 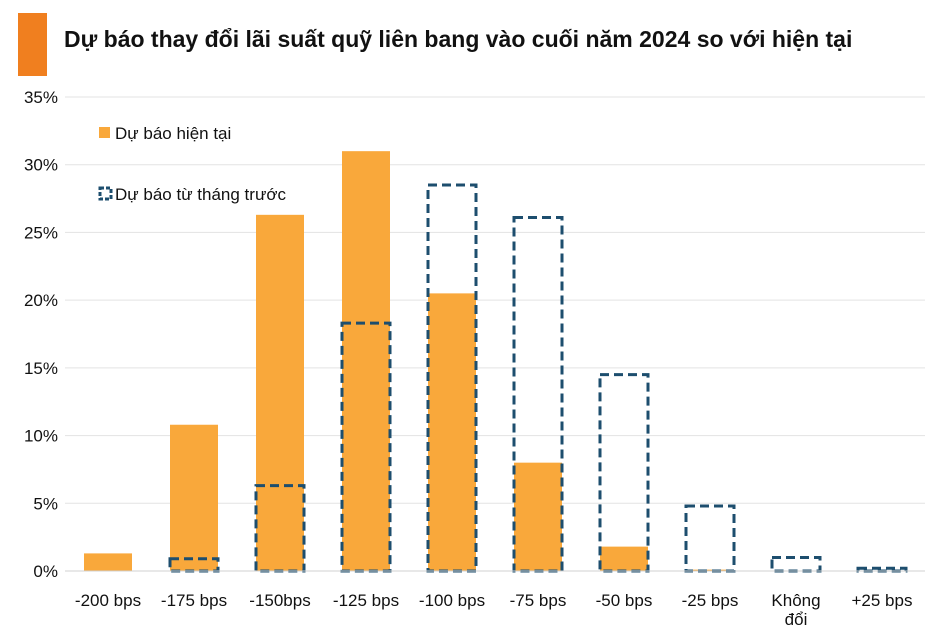 I want to click on y-tick-label: 5%, so click(x=45, y=503).